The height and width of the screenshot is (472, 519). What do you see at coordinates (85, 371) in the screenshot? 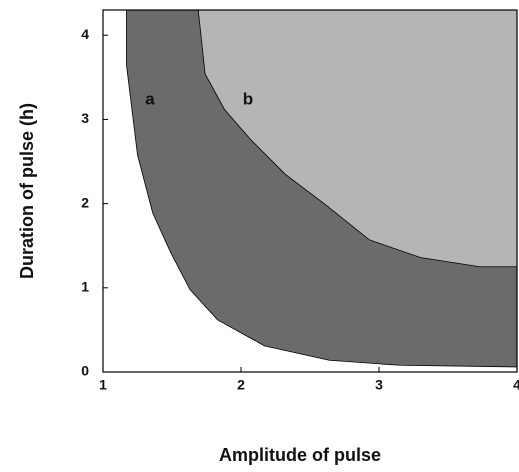
I see `y-tick-label: 0` at bounding box center [85, 371].